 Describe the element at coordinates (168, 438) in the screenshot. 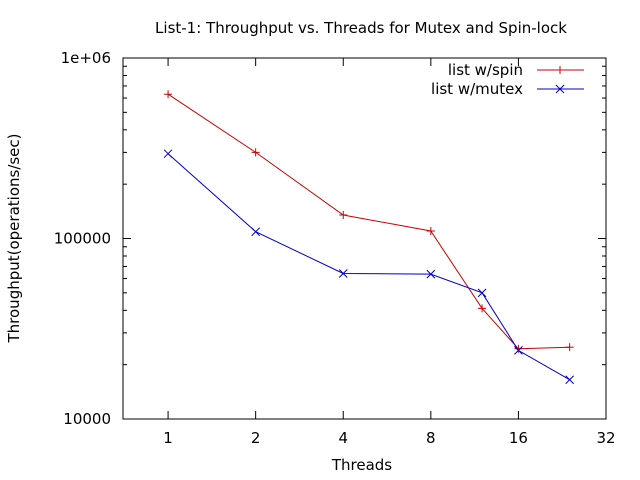

I see `x-tick-label: 1` at that location.